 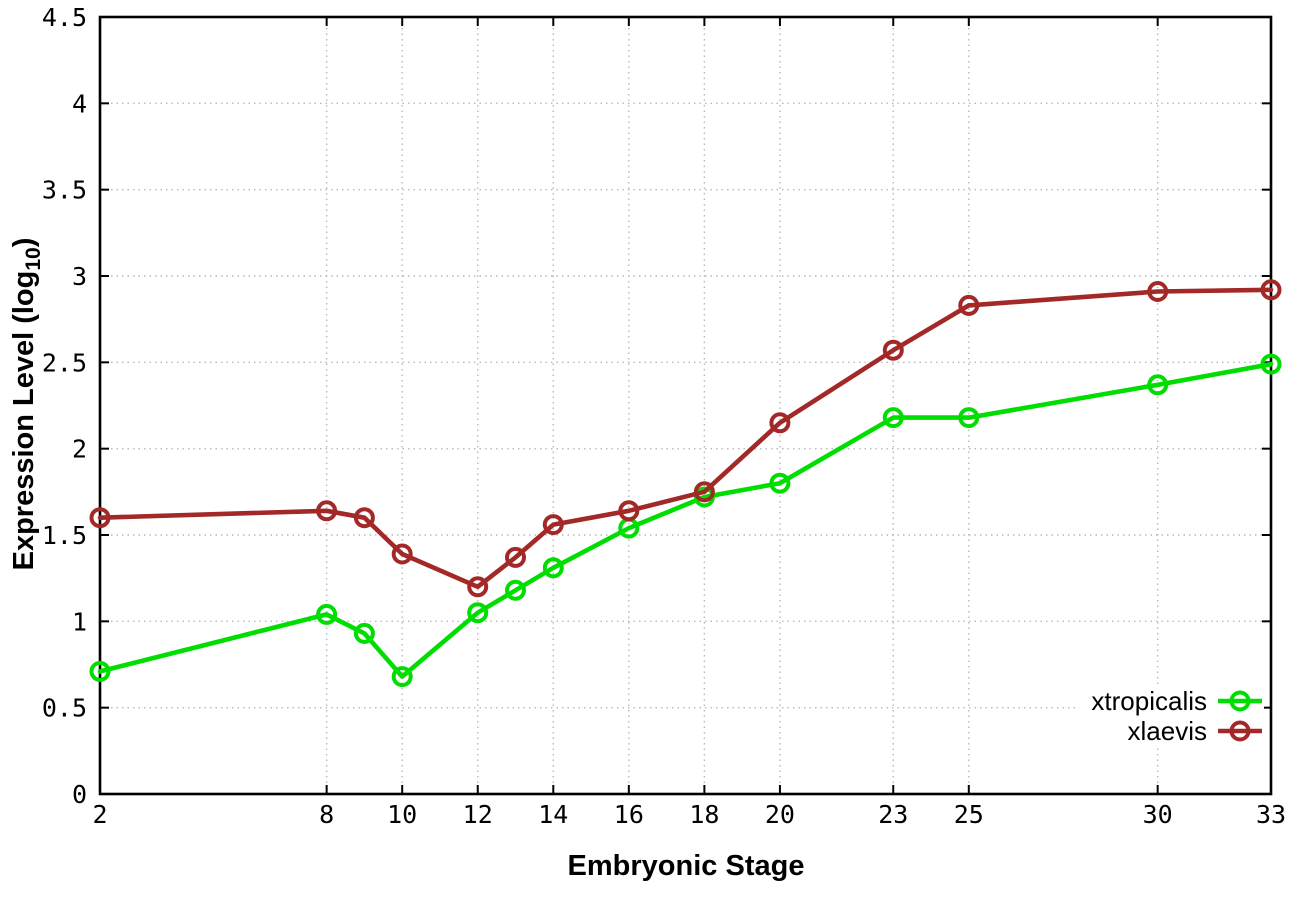 What do you see at coordinates (629, 814) in the screenshot?
I see `x-tick-label: 16` at bounding box center [629, 814].